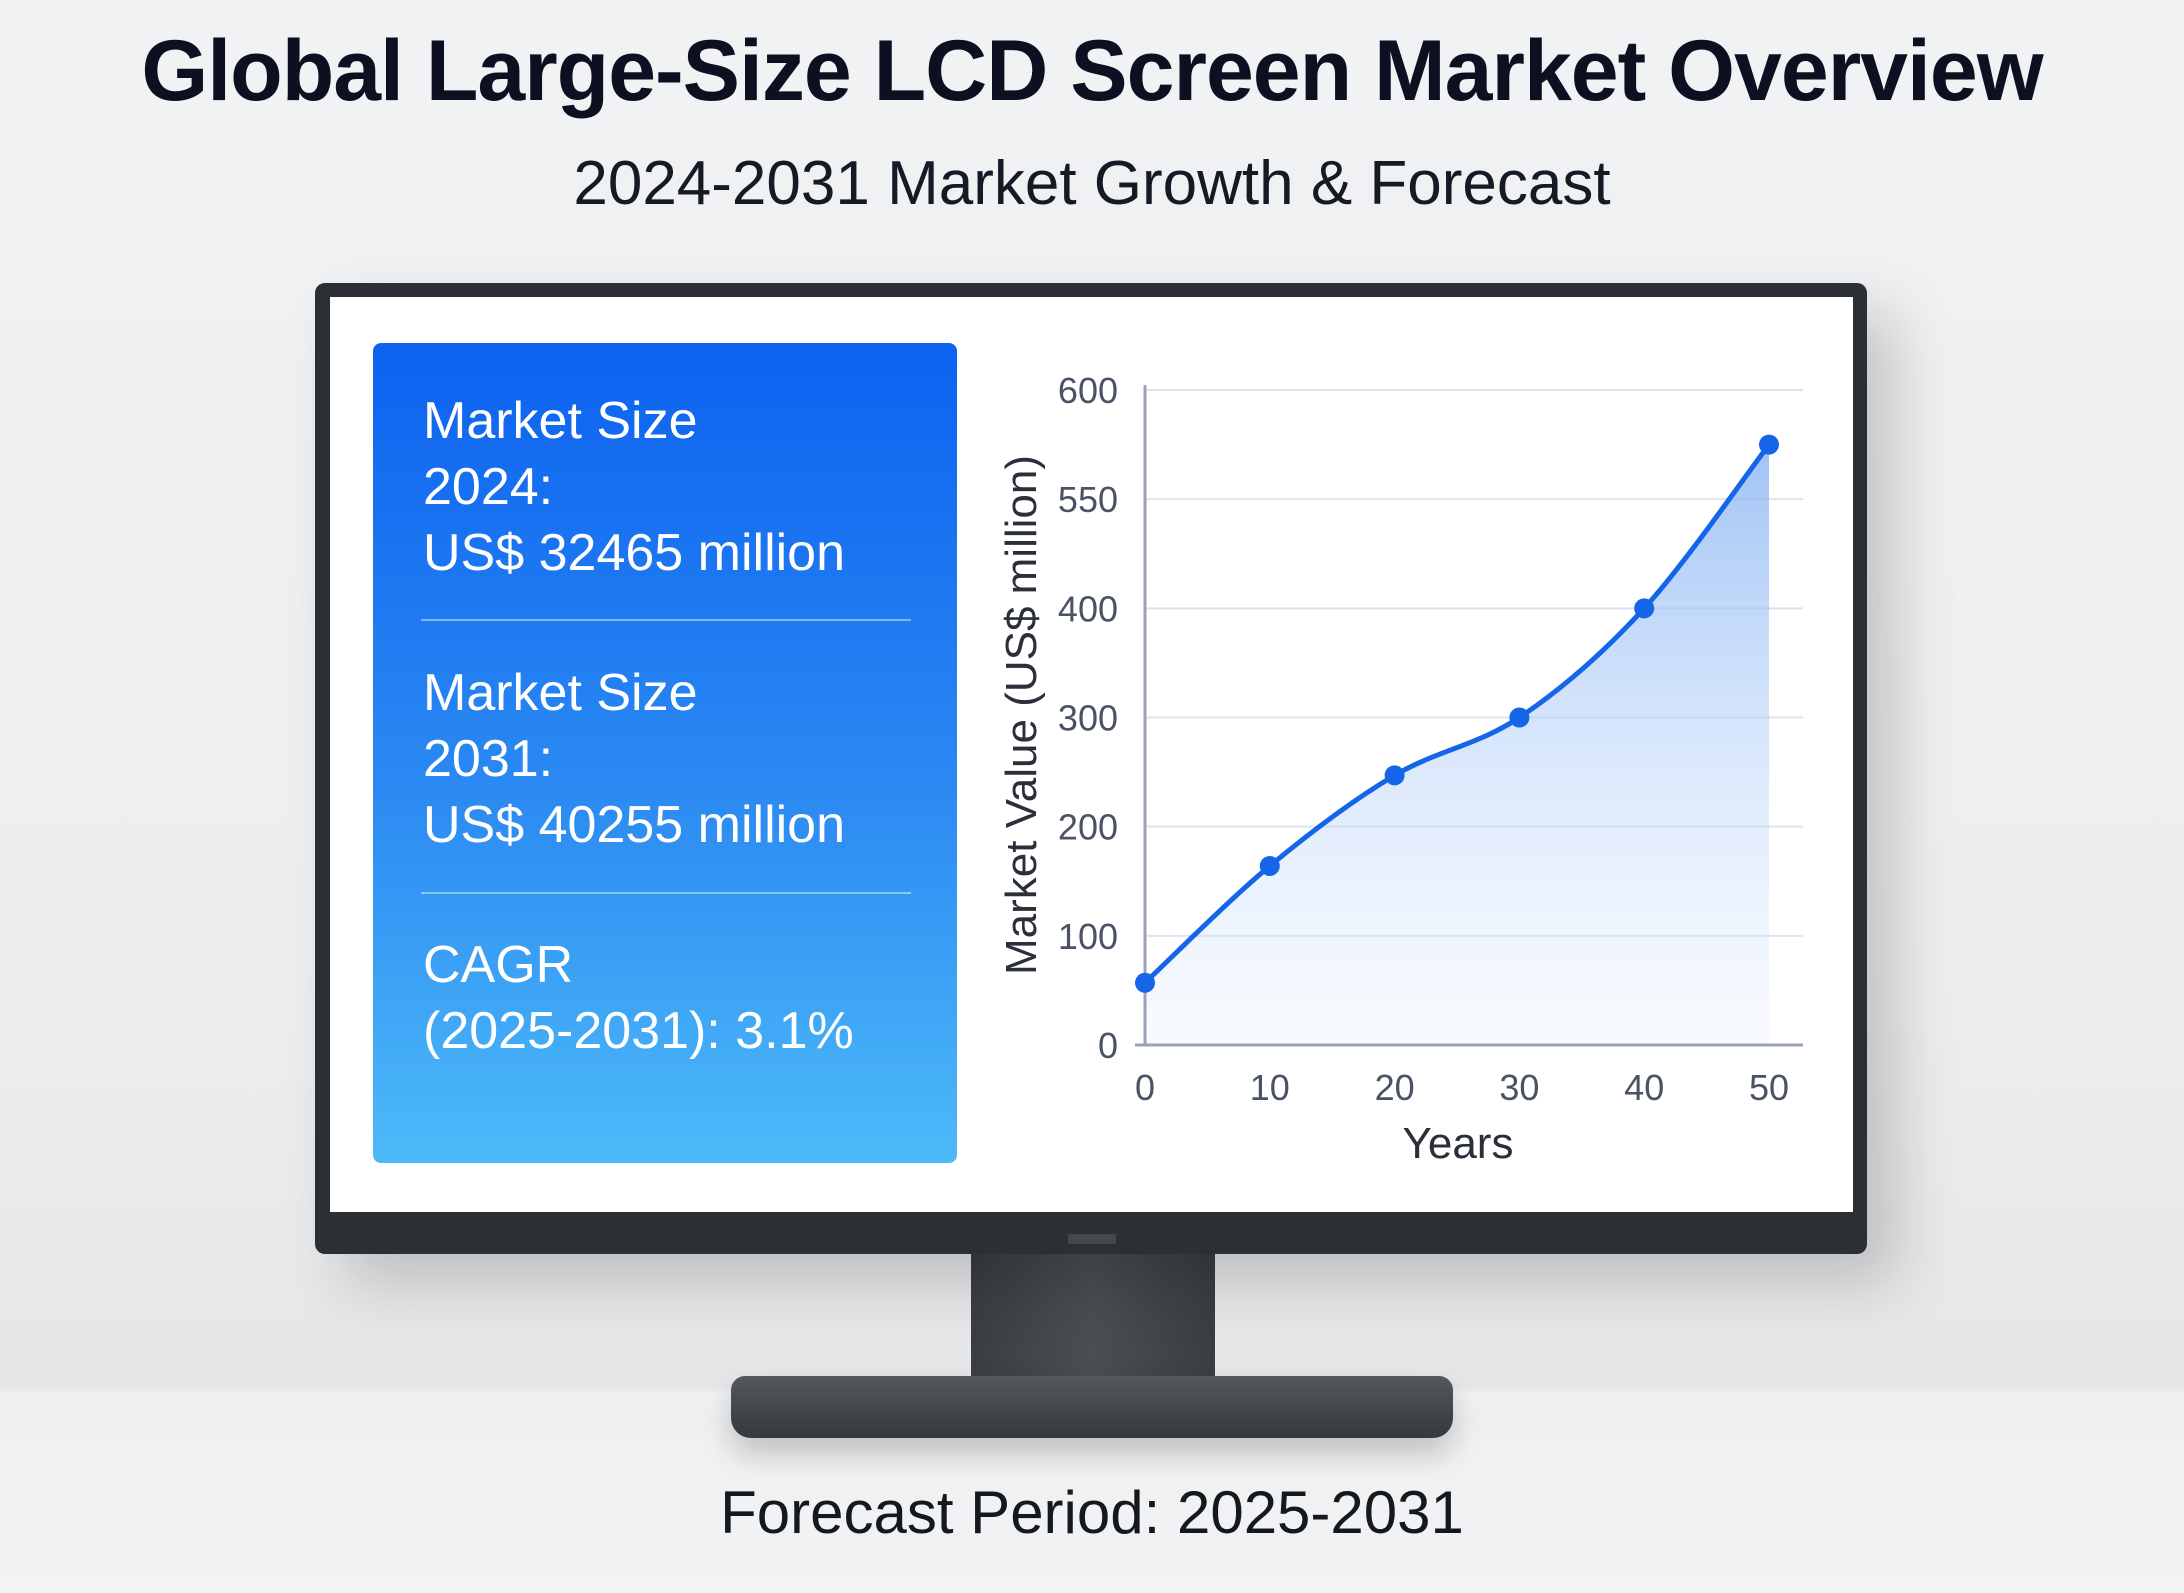 This screenshot has height=1593, width=2184. I want to click on monitor-stand-base, so click(1092, 1407).